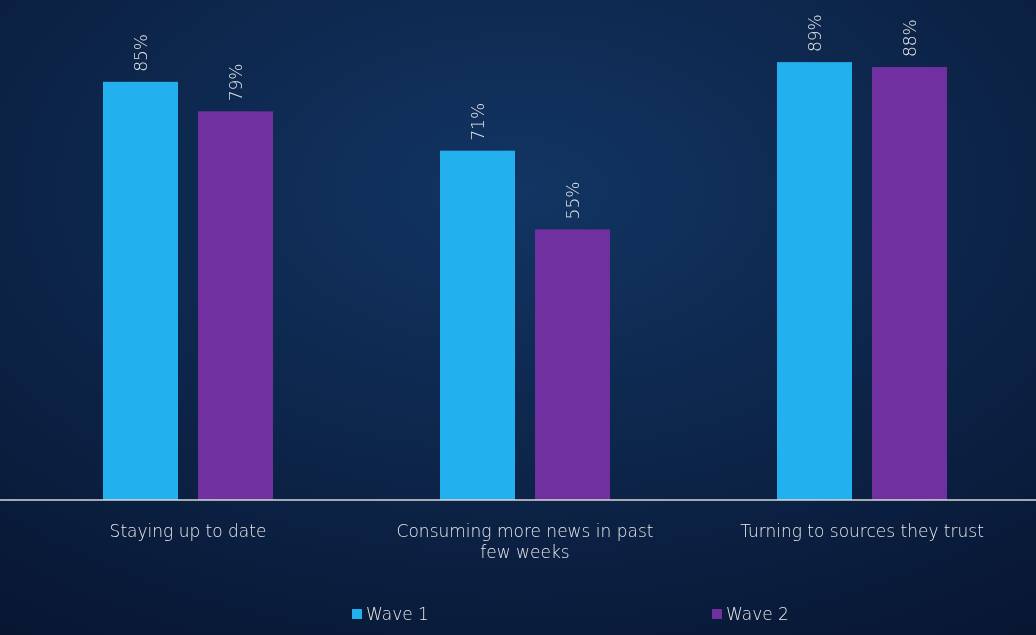 The width and height of the screenshot is (1036, 635). What do you see at coordinates (814, 33) in the screenshot?
I see `data-label: 89%` at bounding box center [814, 33].